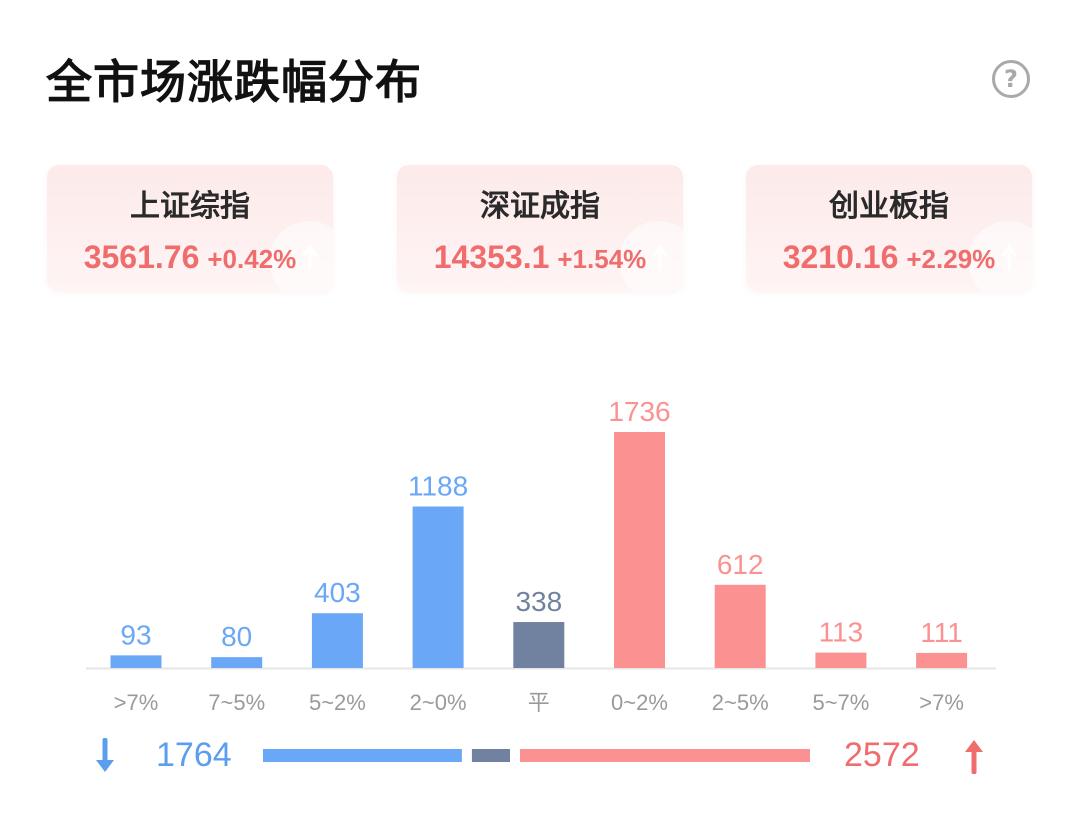 The width and height of the screenshot is (1080, 817). What do you see at coordinates (639, 411) in the screenshot?
I see `data-label: 1736` at bounding box center [639, 411].